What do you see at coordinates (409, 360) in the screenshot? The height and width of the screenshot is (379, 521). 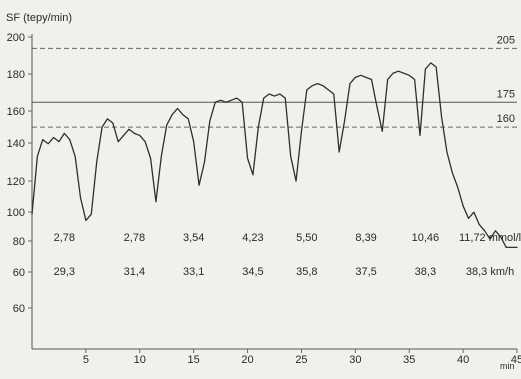 I see `x-tick-label: 35` at bounding box center [409, 360].